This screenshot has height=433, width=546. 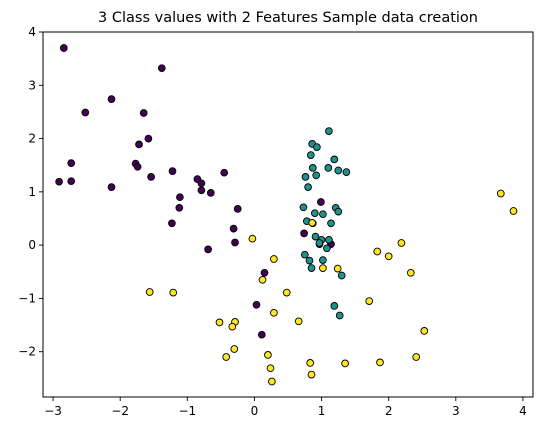 I want to click on y-tick-label: −2, so click(x=27, y=352).